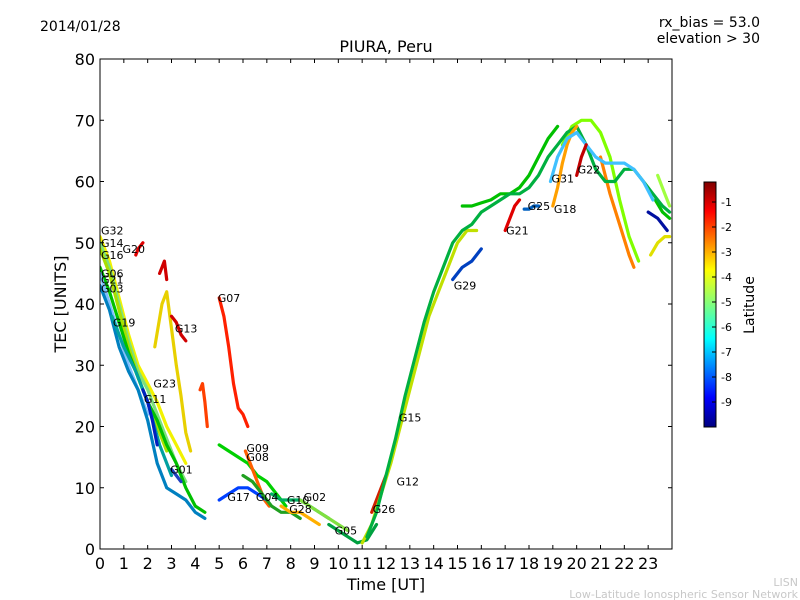 The height and width of the screenshot is (600, 800). What do you see at coordinates (600, 563) in the screenshot?
I see `x-tick-label: 21` at bounding box center [600, 563].